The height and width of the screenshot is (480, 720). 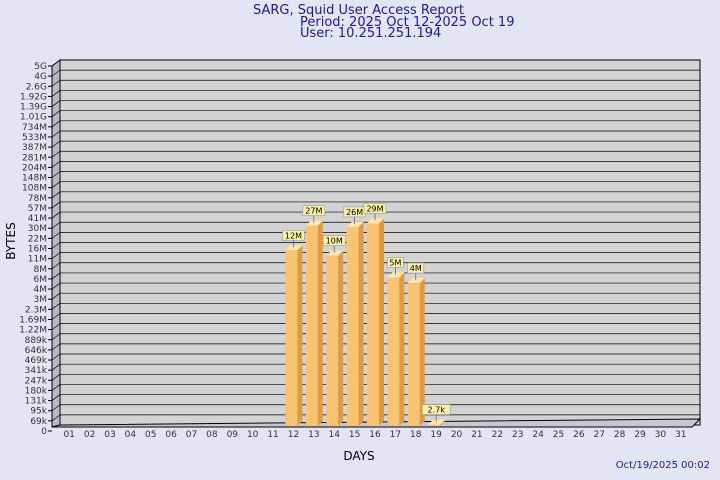 I want to click on data-label-17: 5M, so click(x=395, y=262).